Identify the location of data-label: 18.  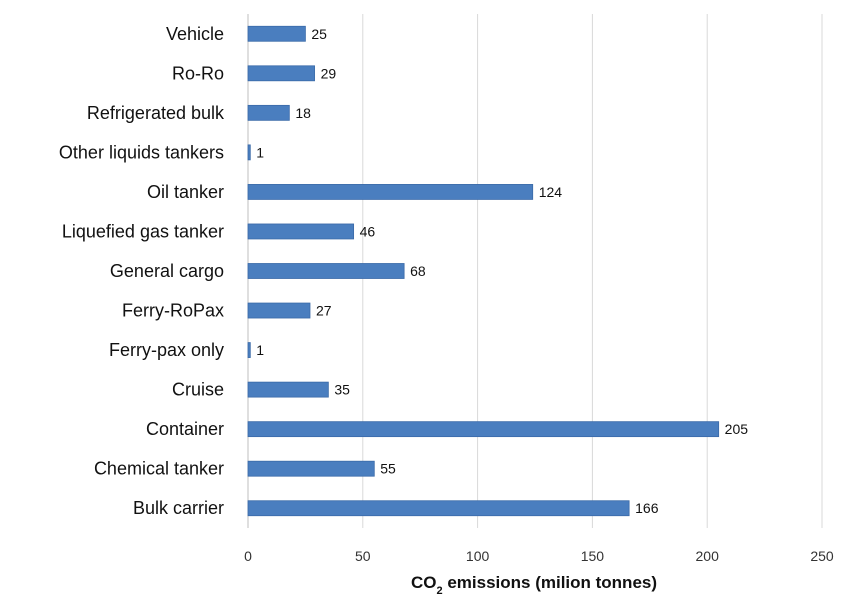
(303, 113).